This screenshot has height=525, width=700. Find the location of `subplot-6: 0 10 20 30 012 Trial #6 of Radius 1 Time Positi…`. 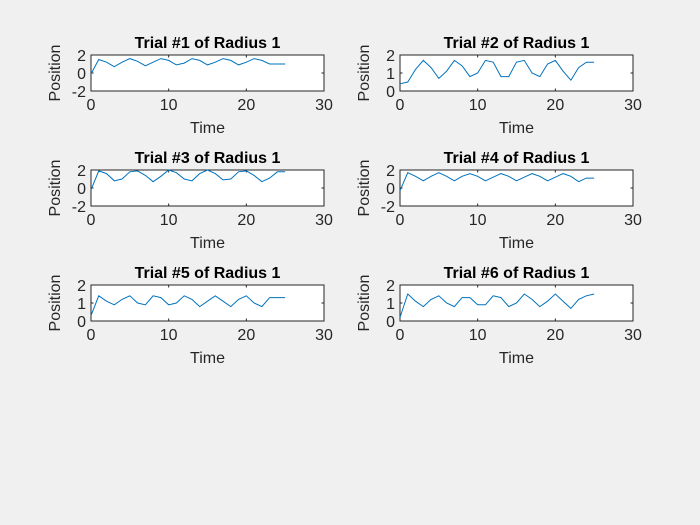

subplot-6: 0 10 20 30 012 Trial #6 of Radius 1 Time Positi… is located at coordinates (499, 316).